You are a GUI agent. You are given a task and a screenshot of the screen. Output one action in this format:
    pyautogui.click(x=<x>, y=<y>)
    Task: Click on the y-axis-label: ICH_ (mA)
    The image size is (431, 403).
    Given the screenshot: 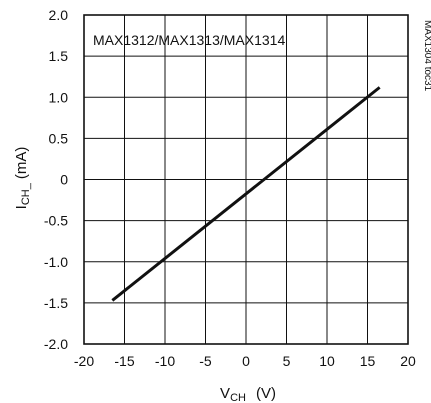 What is the action you would take?
    pyautogui.click(x=22, y=178)
    